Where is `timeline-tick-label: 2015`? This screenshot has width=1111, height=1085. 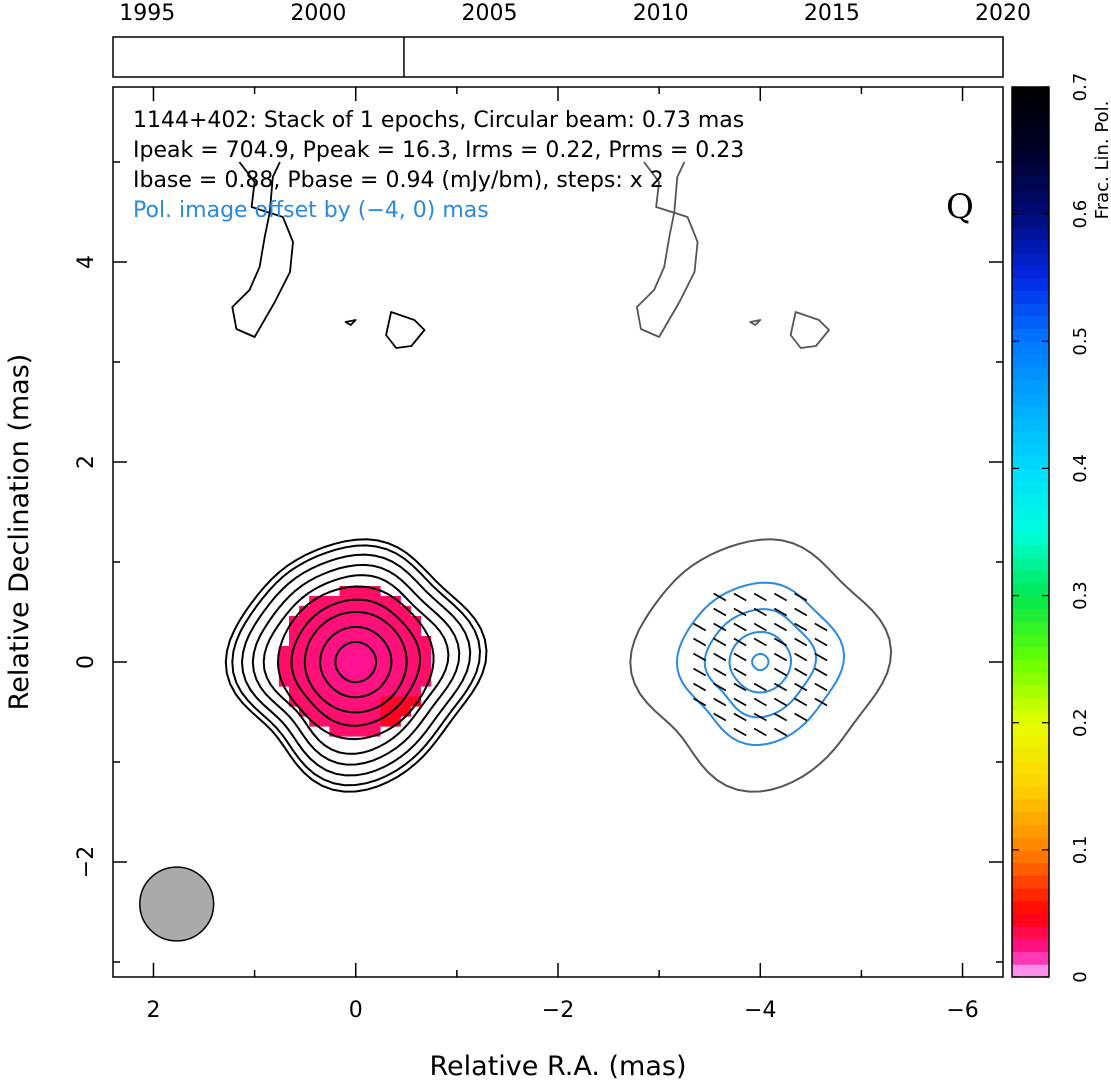 timeline-tick-label: 2015 is located at coordinates (832, 13).